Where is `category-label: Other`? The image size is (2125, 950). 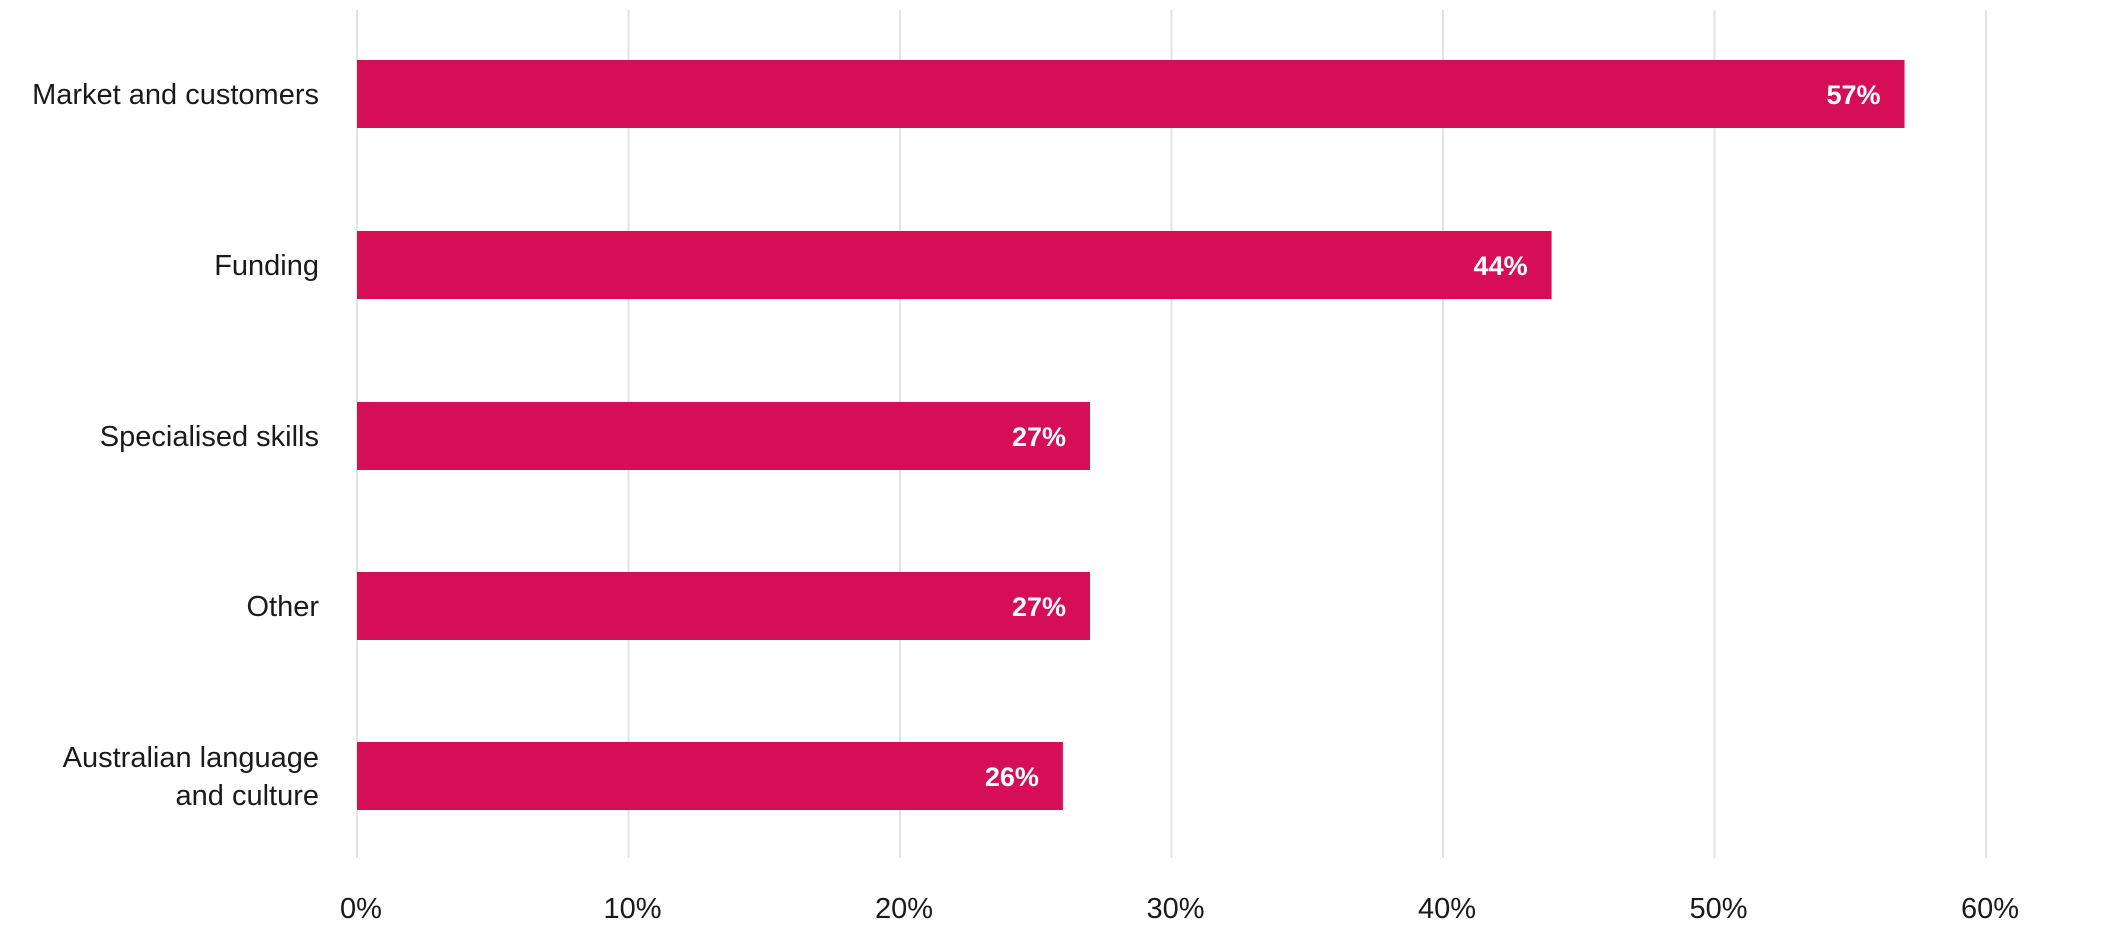
category-label: Other is located at coordinates (282, 607).